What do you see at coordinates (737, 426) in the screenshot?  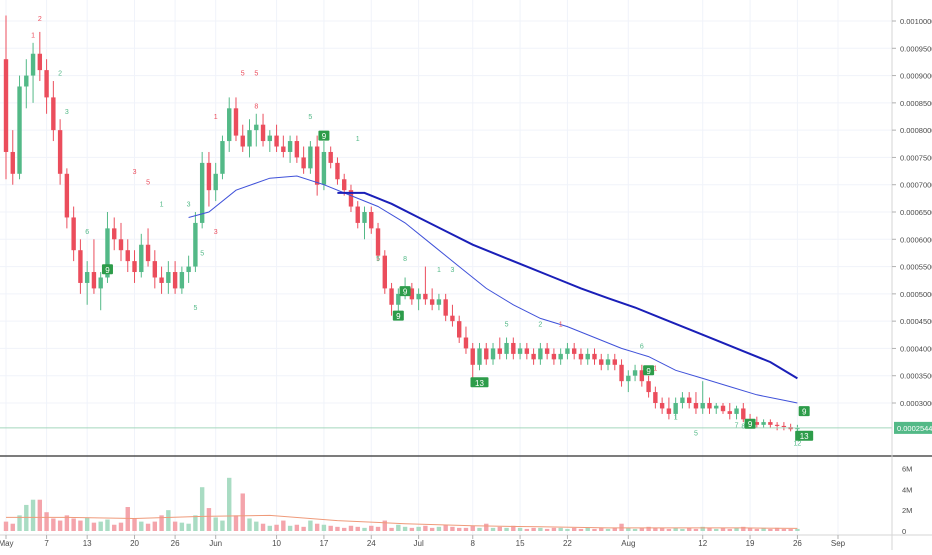 I see `td-buy-count: 7` at bounding box center [737, 426].